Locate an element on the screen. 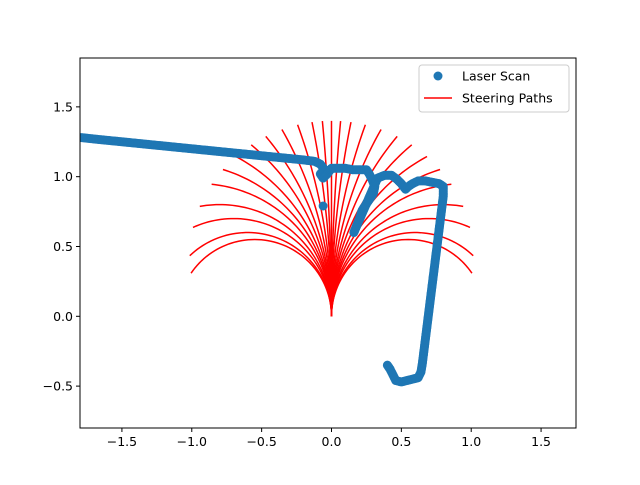 The image size is (640, 485). x-axis: −1.5 −1.0 −0.5 0.0 0.5 1.0 1.5 is located at coordinates (329, 438).